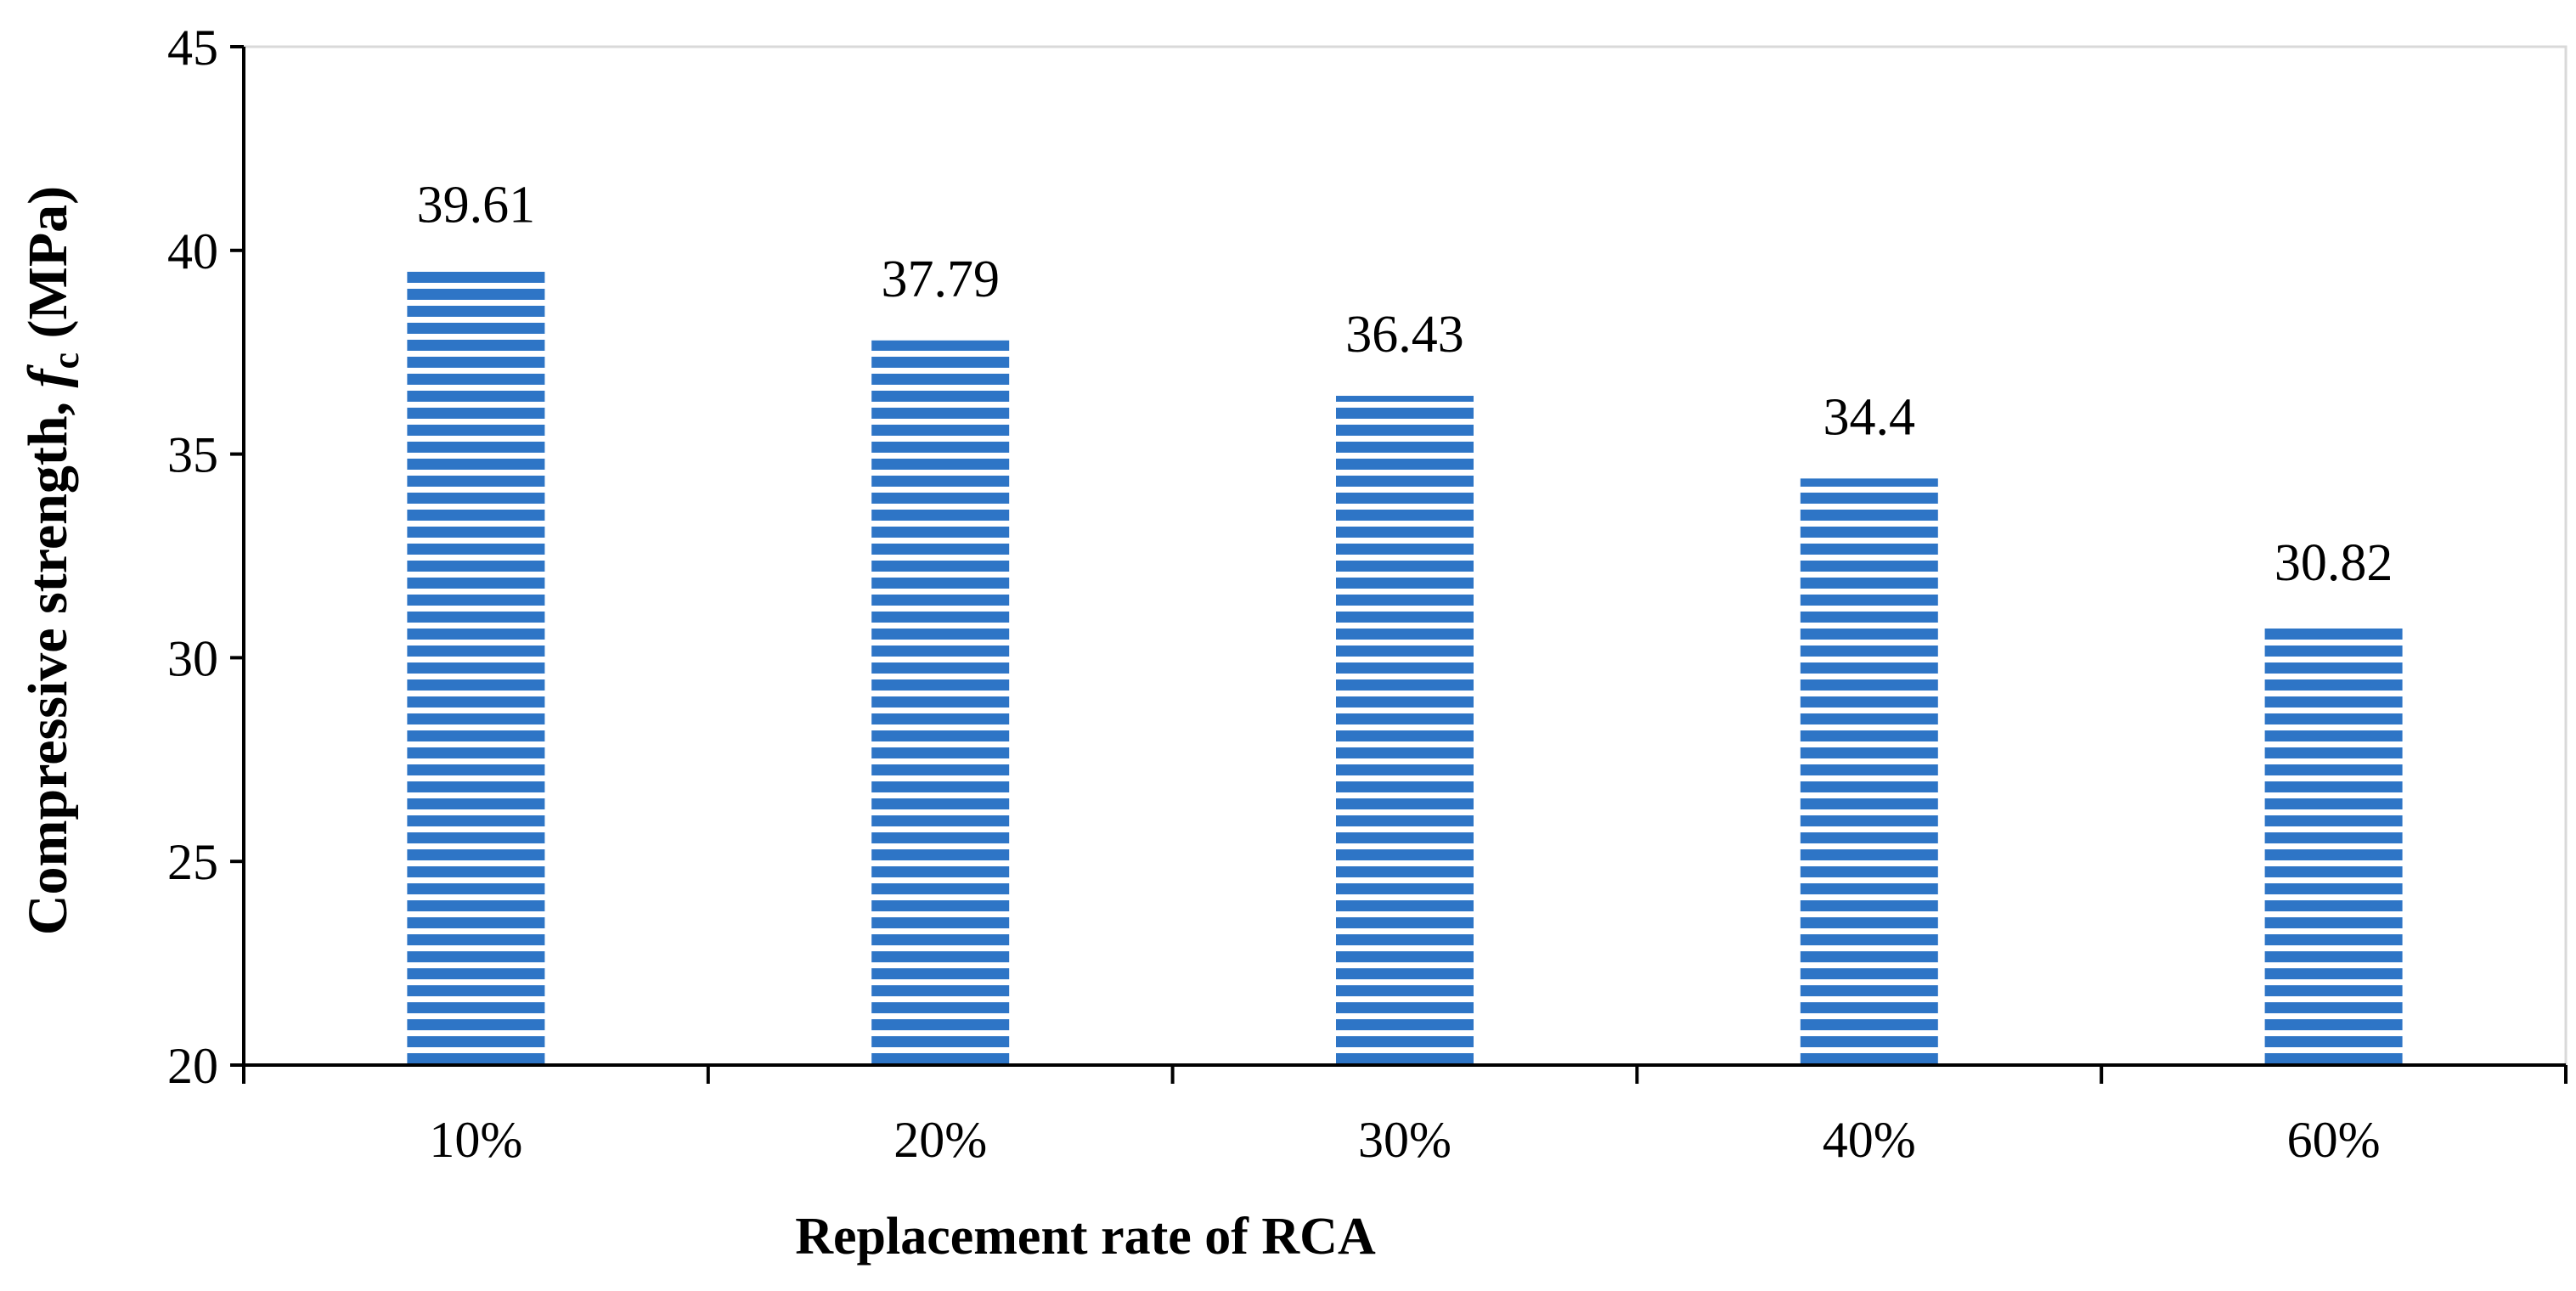  What do you see at coordinates (1869, 1140) in the screenshot?
I see `x-tick-label: 40%` at bounding box center [1869, 1140].